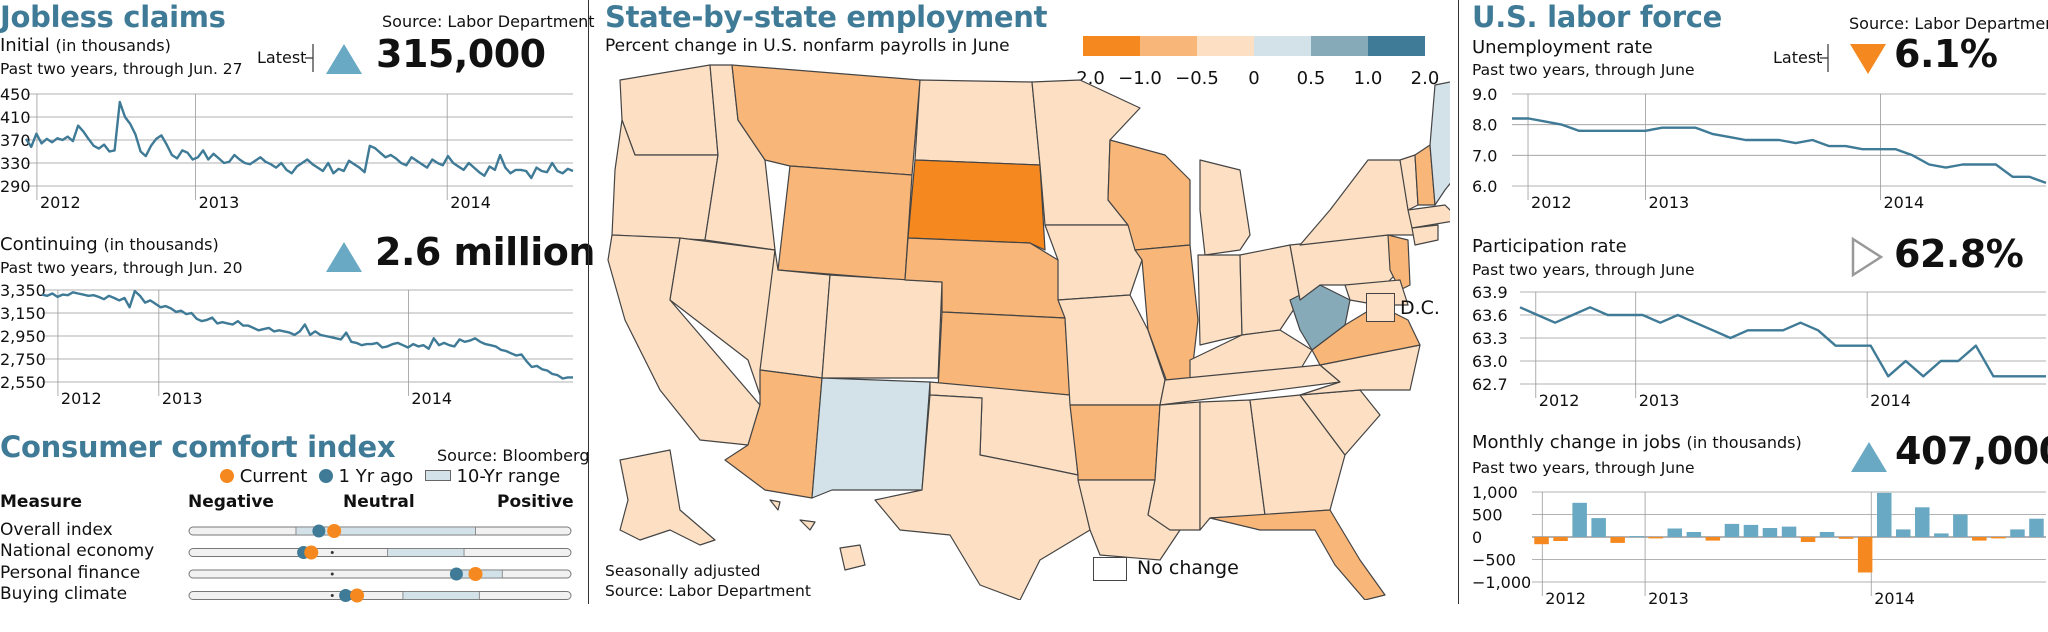 The image size is (2048, 632). Describe the element at coordinates (81, 397) in the screenshot. I see `x-tick-label: 2012` at that location.